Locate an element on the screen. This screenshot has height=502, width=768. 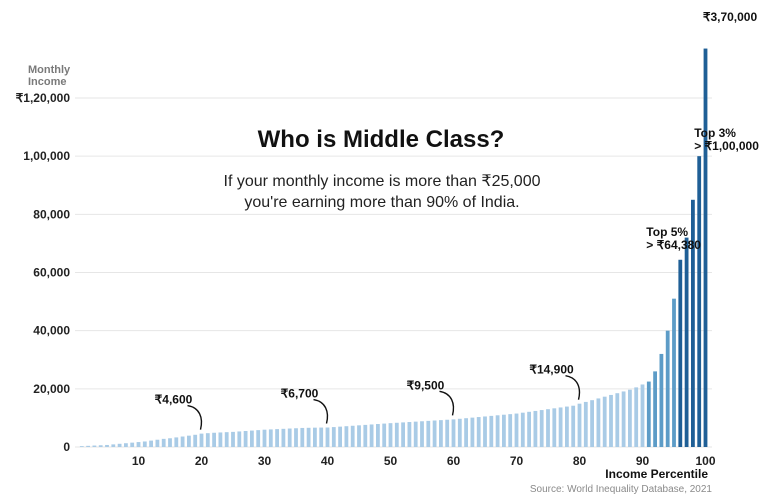
y-tick-label: 40,000 is located at coordinates (51, 331).